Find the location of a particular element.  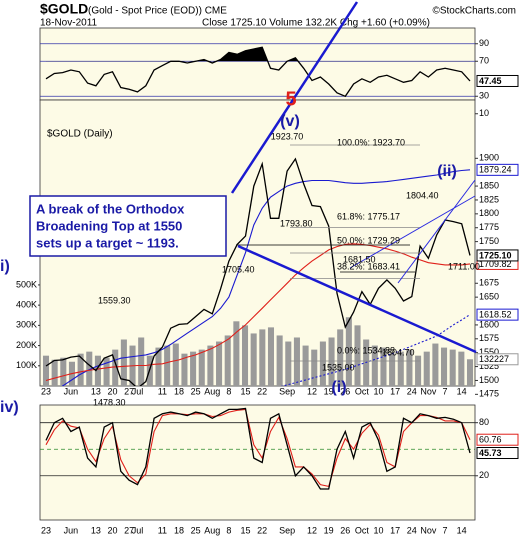

y-tick-label: 1825 is located at coordinates (489, 199).